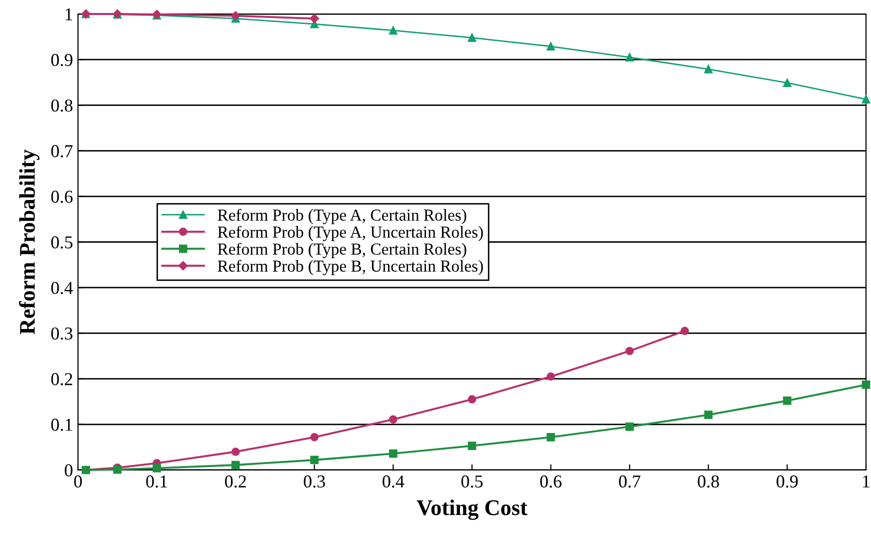  What do you see at coordinates (61, 242) in the screenshot?
I see `y-tick-label: 0.5` at bounding box center [61, 242].